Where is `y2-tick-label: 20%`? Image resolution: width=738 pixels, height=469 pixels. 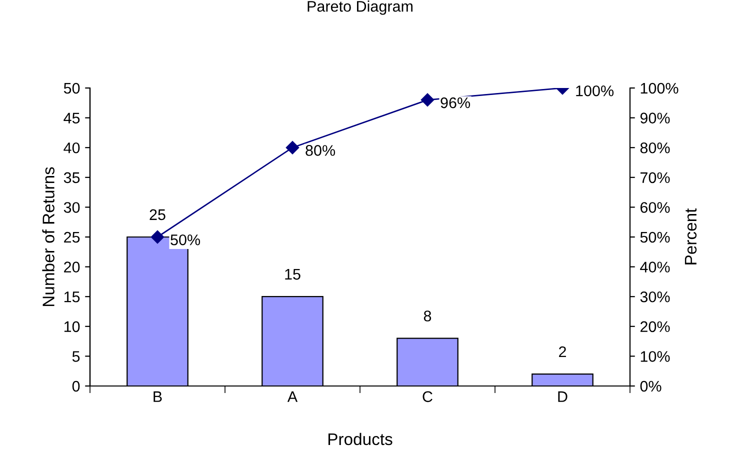 y2-tick-label: 20% is located at coordinates (655, 326).